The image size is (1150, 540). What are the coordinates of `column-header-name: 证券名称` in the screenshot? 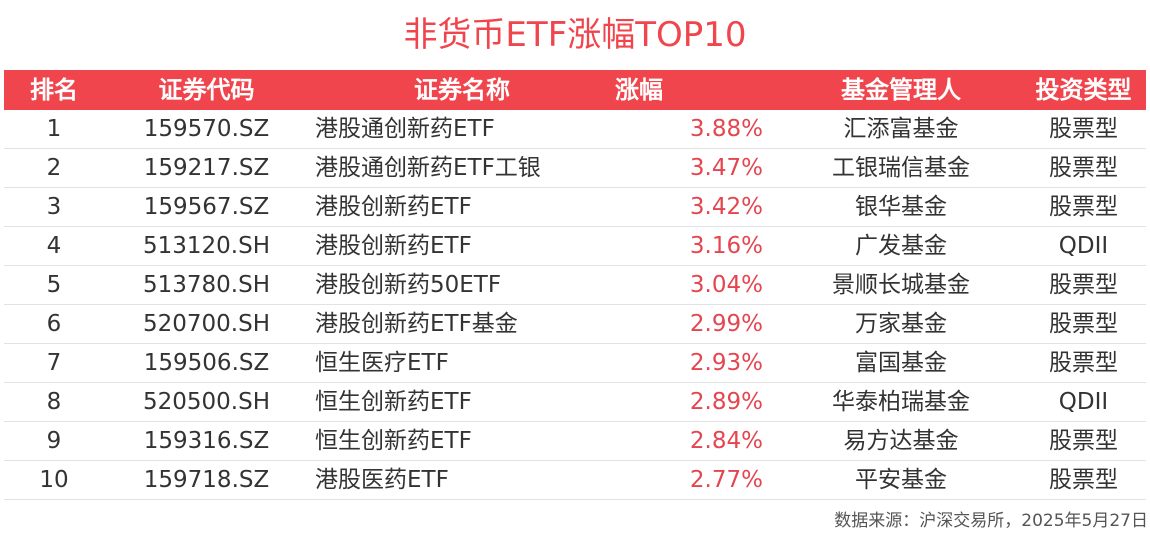 It's located at (459, 90).